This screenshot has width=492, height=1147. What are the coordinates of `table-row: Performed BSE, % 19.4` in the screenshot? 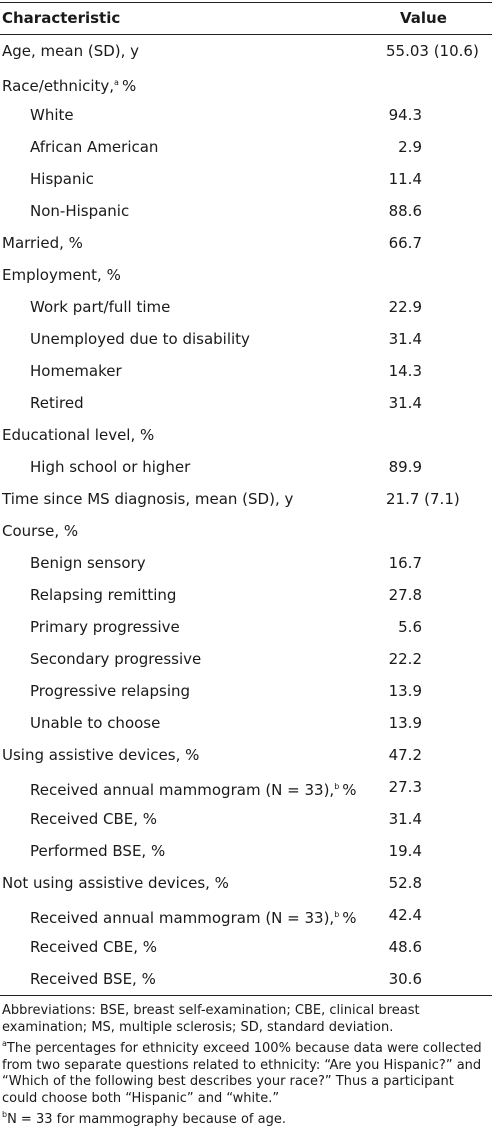 It's located at (246, 851).